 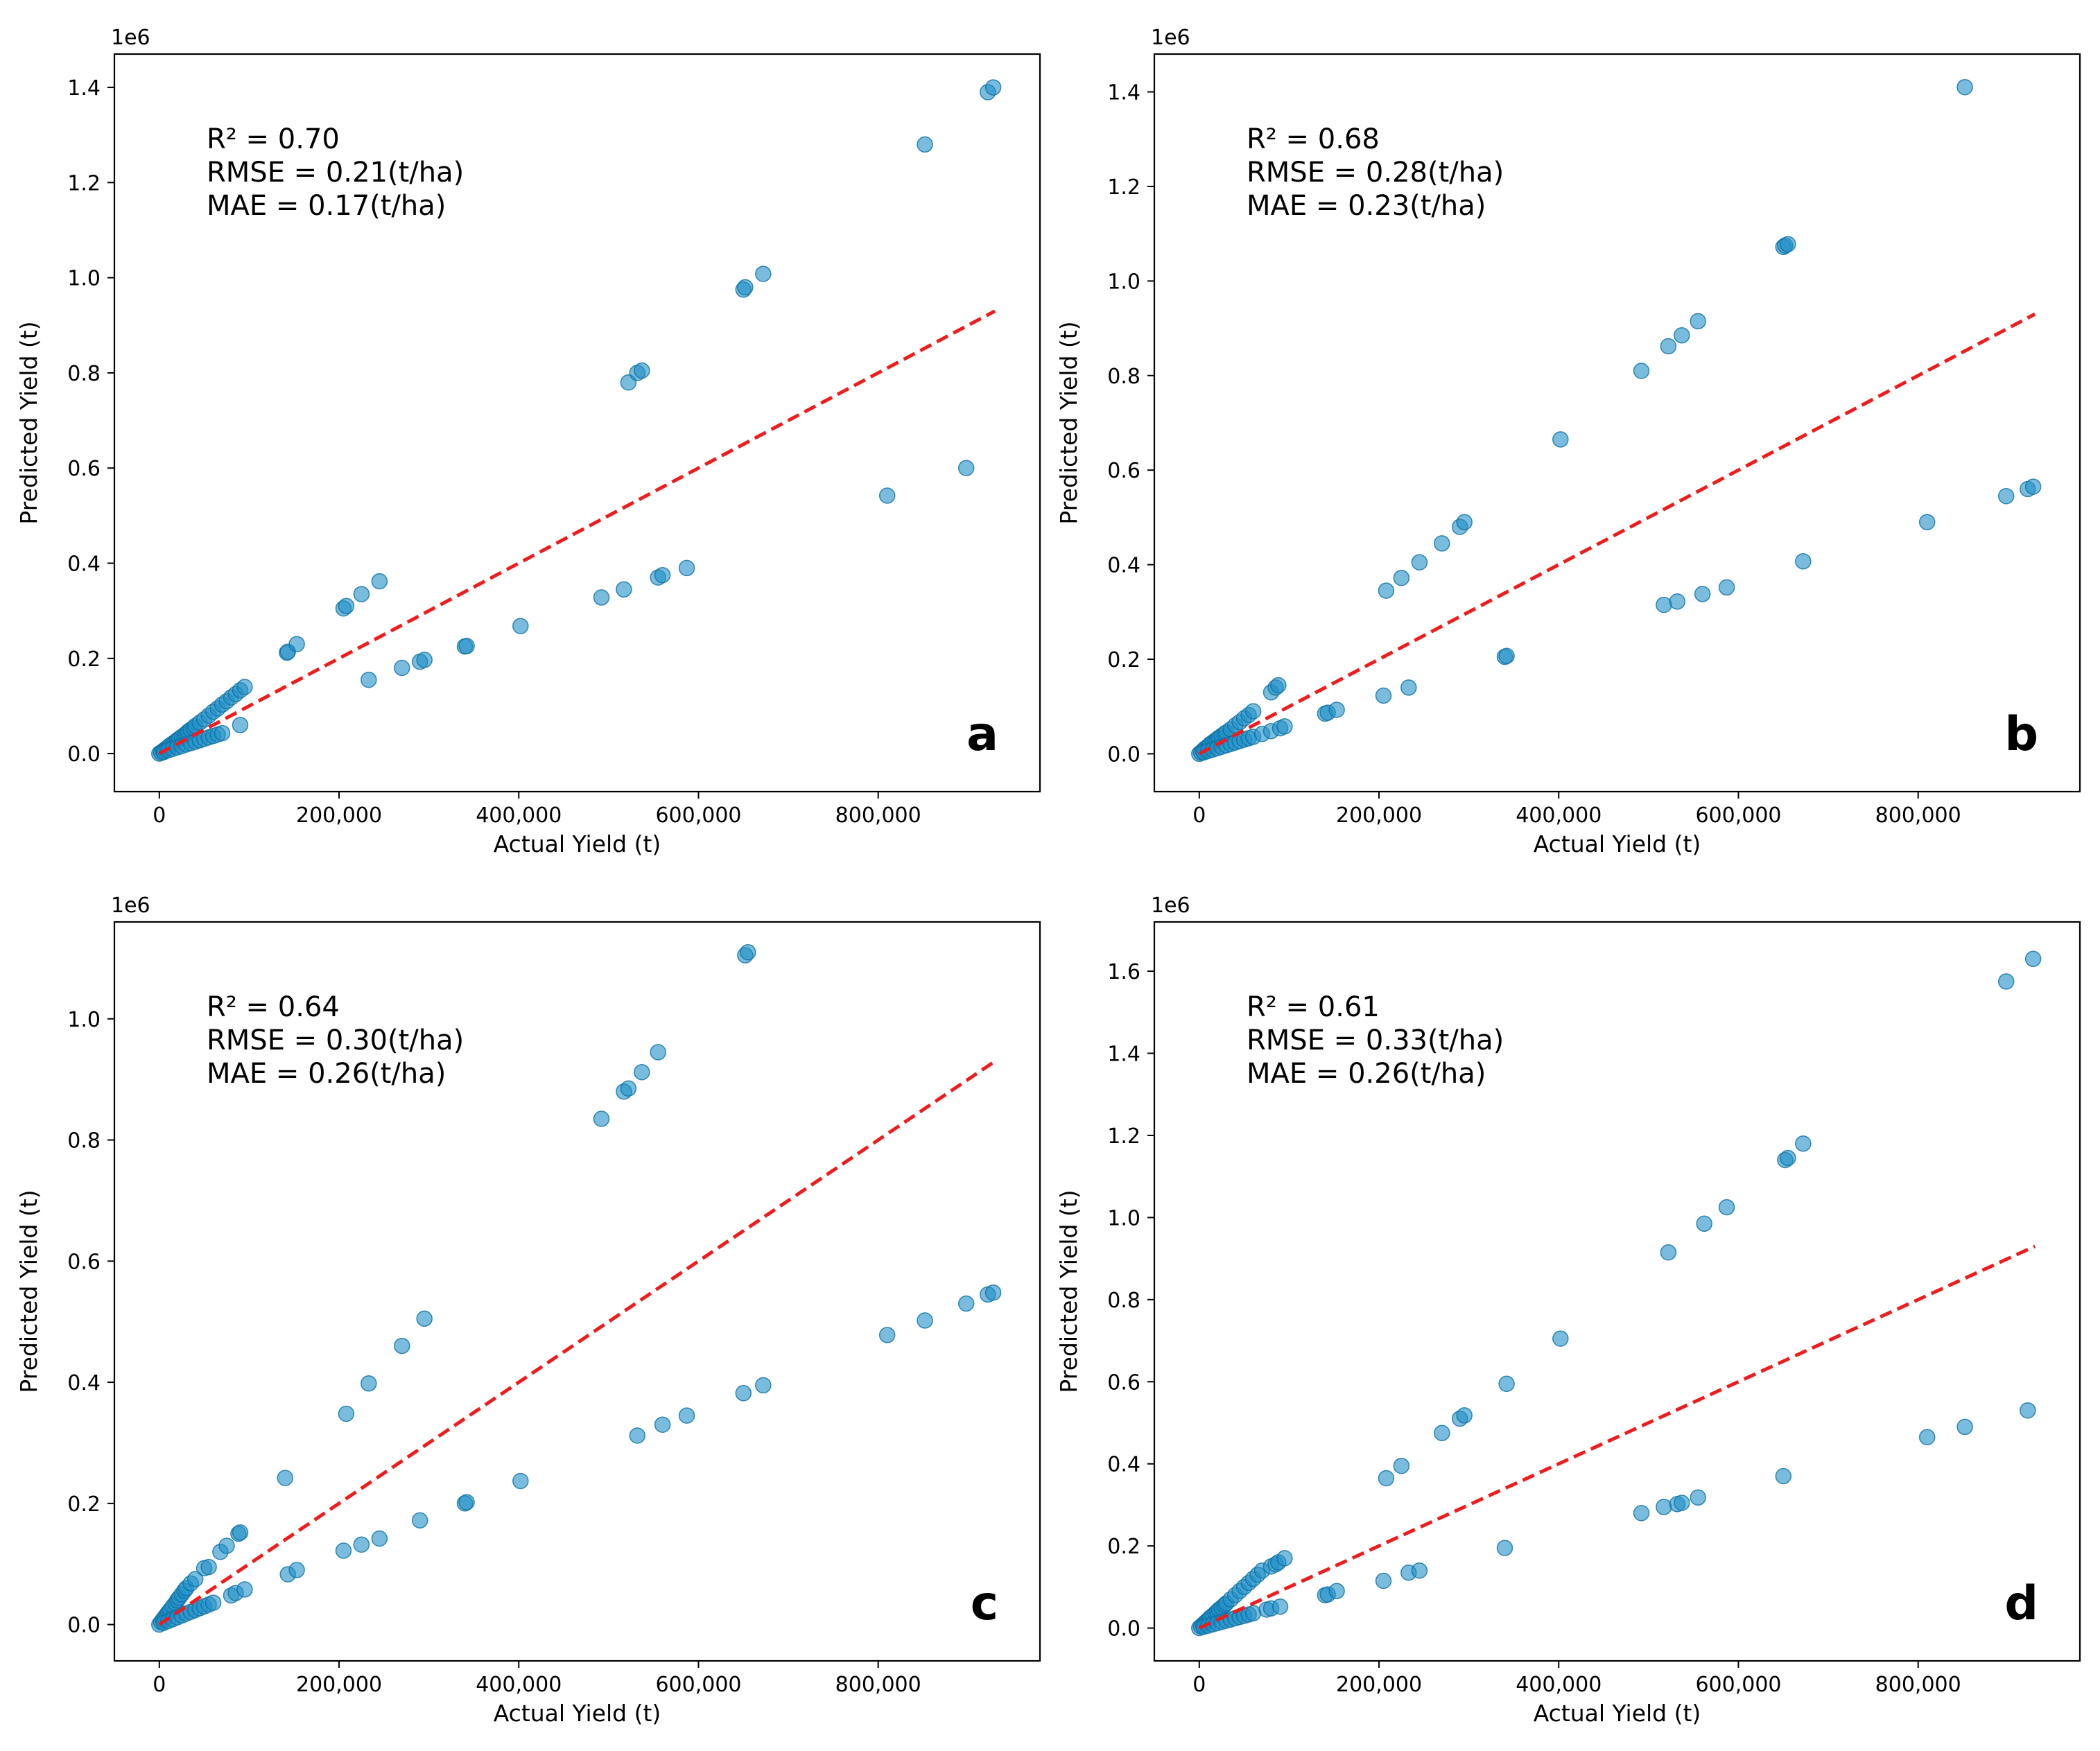 What do you see at coordinates (2021, 1603) in the screenshot?
I see `panel-letter: d` at bounding box center [2021, 1603].